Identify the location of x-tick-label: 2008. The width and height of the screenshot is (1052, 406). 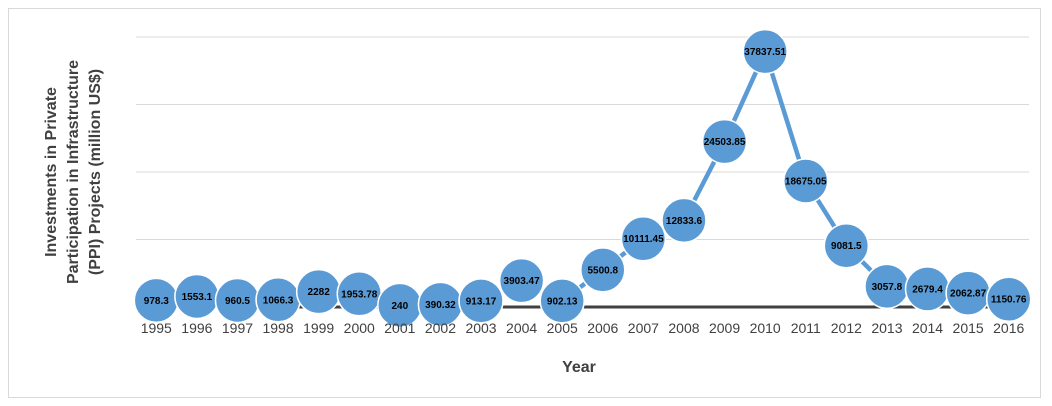
(683, 328).